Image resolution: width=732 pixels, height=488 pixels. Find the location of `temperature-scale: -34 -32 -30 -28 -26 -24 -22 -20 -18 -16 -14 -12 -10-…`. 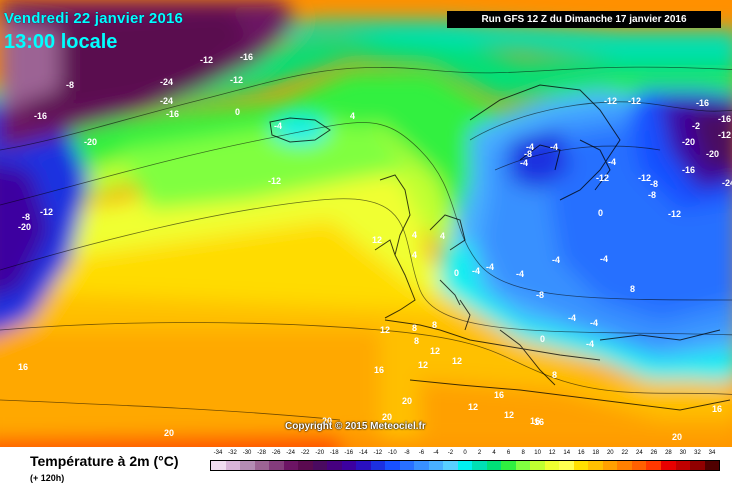

temperature-scale: -34 -32 -30 -28 -26 -24 -22 -20 -18 -16 -14 -12 -10-… is located at coordinates (465, 468).